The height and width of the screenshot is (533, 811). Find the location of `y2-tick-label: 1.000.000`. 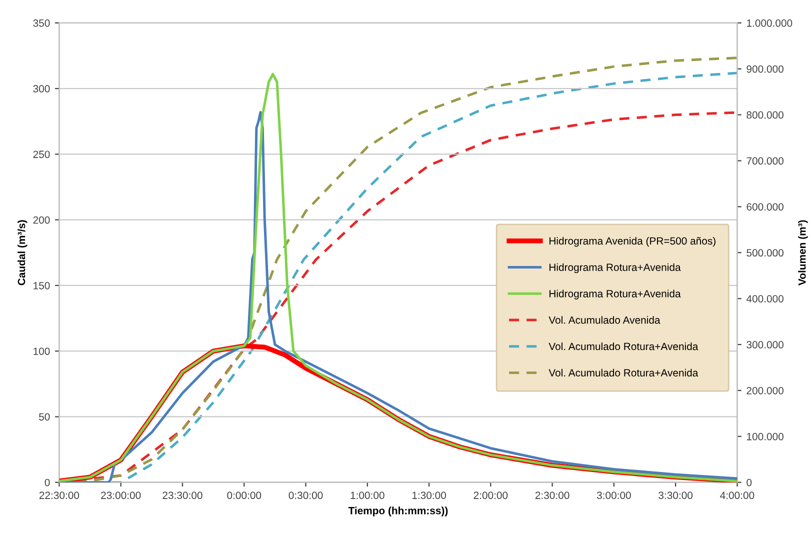

y2-tick-label: 1.000.000 is located at coordinates (769, 23).